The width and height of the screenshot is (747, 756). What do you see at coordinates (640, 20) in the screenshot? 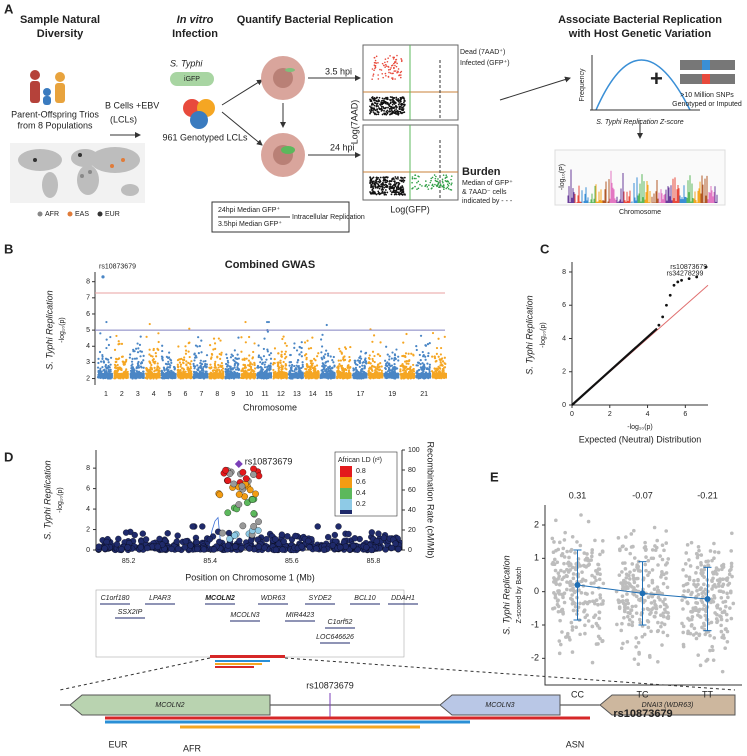
I see `label: Associate Bacterial Replication` at bounding box center [640, 20].